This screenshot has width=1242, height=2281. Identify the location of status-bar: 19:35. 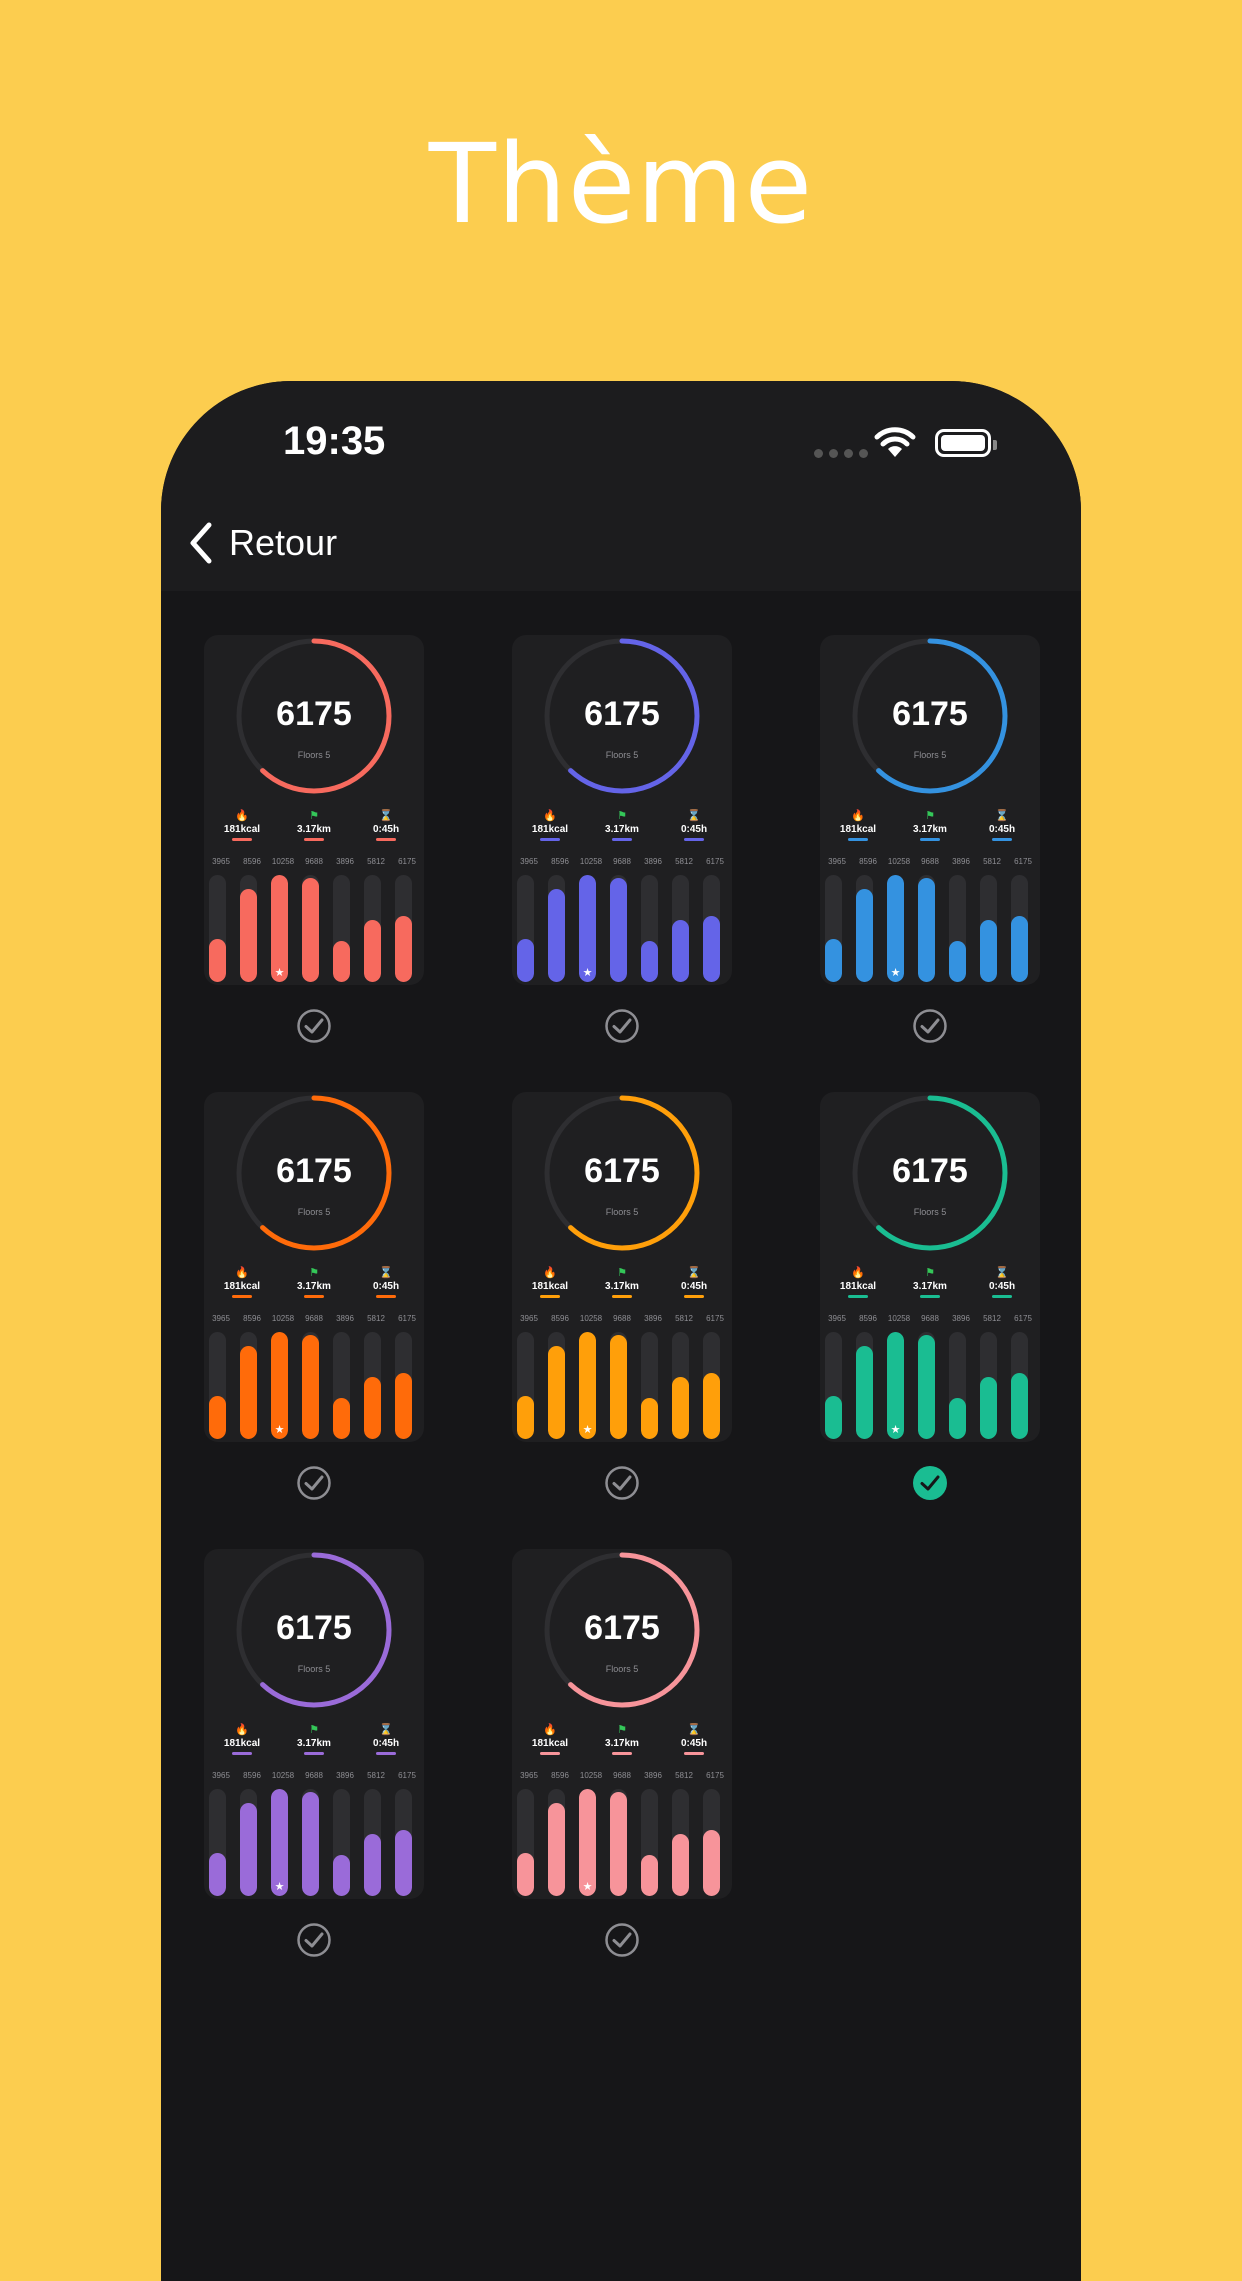
(621, 446).